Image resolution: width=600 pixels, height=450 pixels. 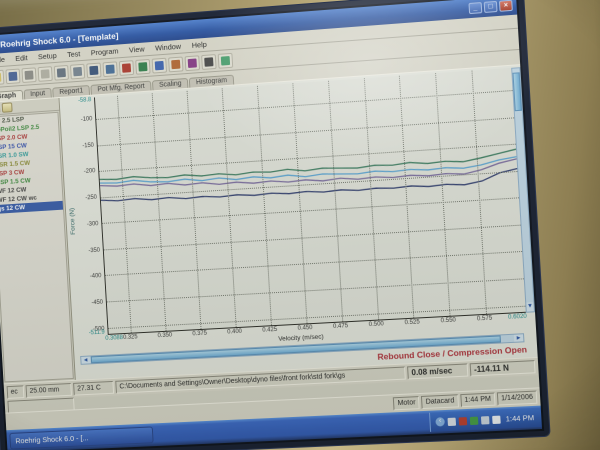 What do you see at coordinates (165, 336) in the screenshot?
I see `x-tick-label: 0.350` at bounding box center [165, 336].